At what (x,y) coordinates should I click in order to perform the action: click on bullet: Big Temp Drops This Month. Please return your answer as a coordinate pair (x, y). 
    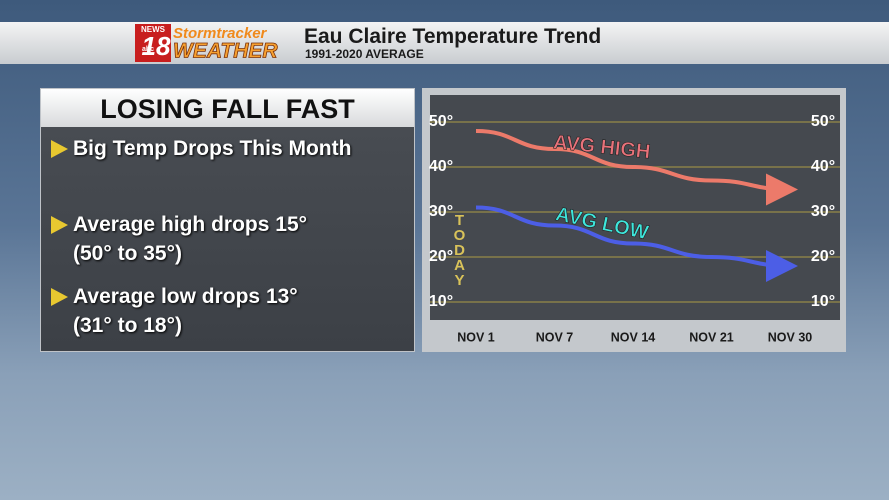
    Looking at the image, I should click on (201, 148).